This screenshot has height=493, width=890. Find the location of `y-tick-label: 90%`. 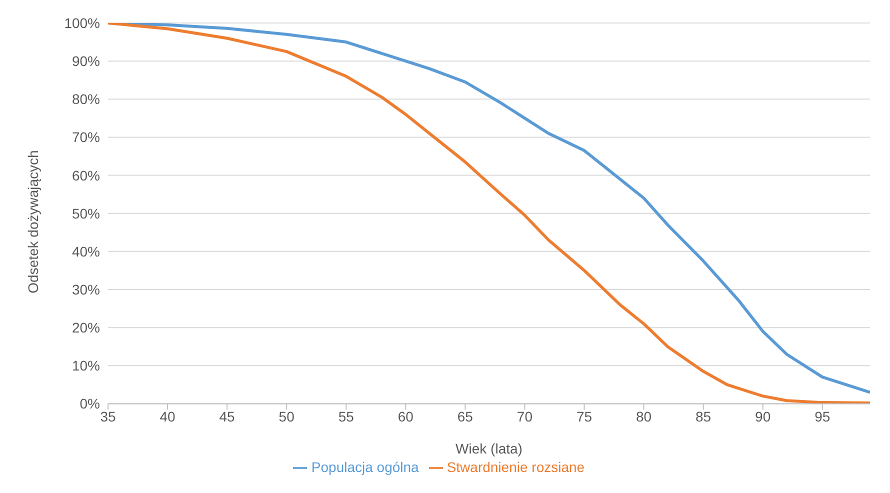

y-tick-label: 90% is located at coordinates (86, 61).